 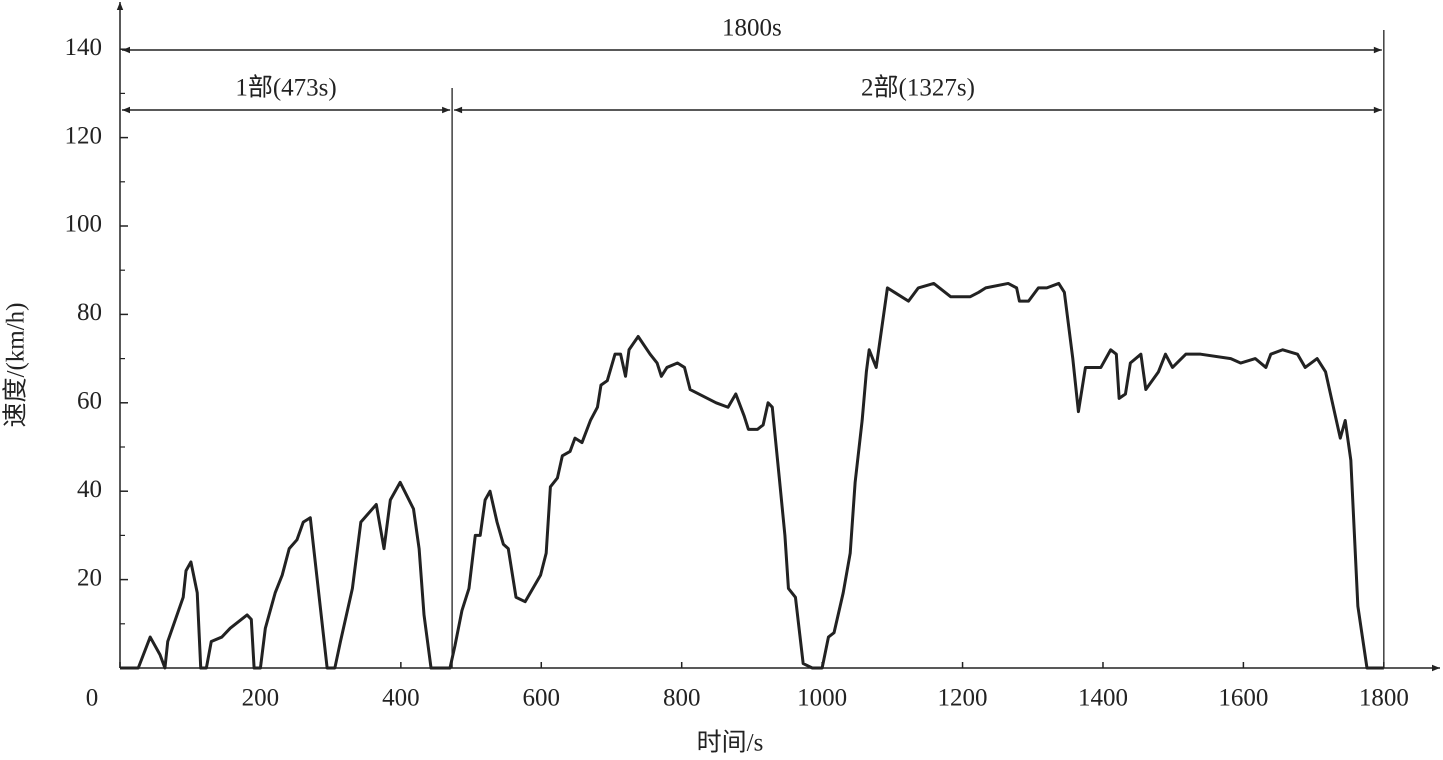 I want to click on x-tick-label: 400, so click(x=401, y=698).